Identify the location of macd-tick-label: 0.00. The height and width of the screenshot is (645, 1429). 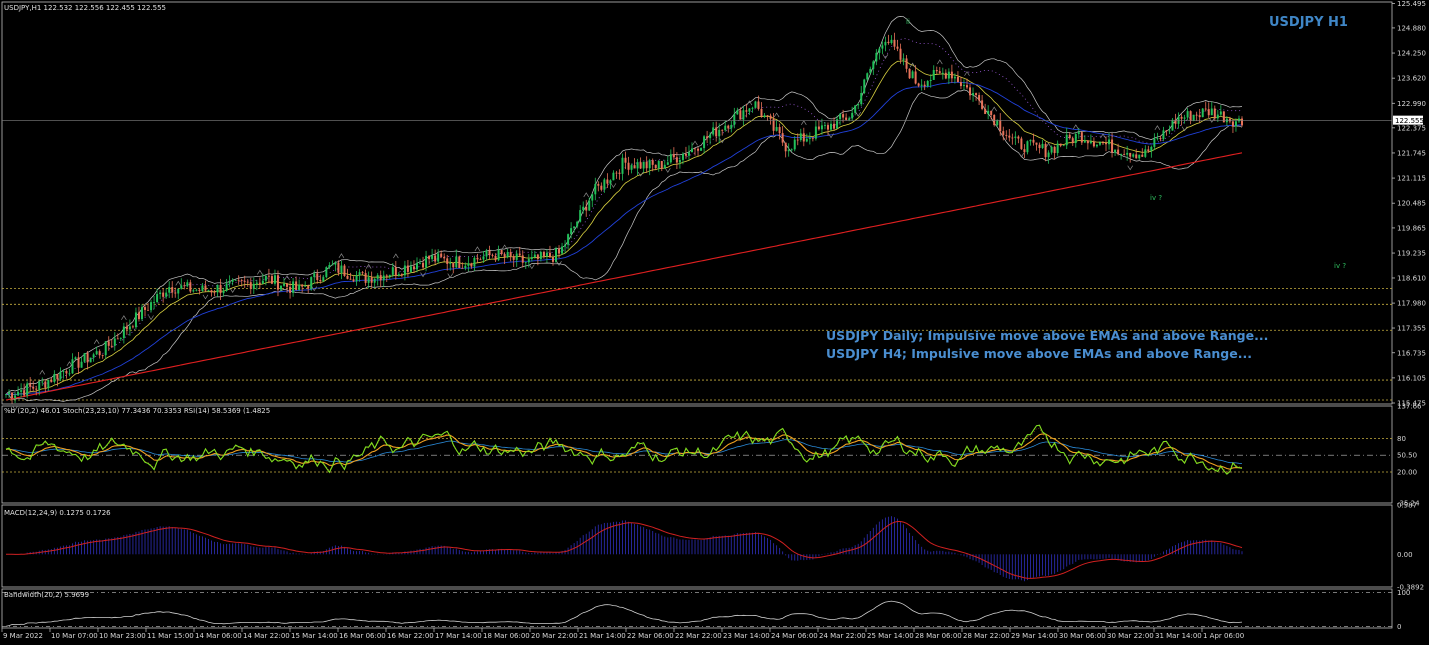
(1405, 555).